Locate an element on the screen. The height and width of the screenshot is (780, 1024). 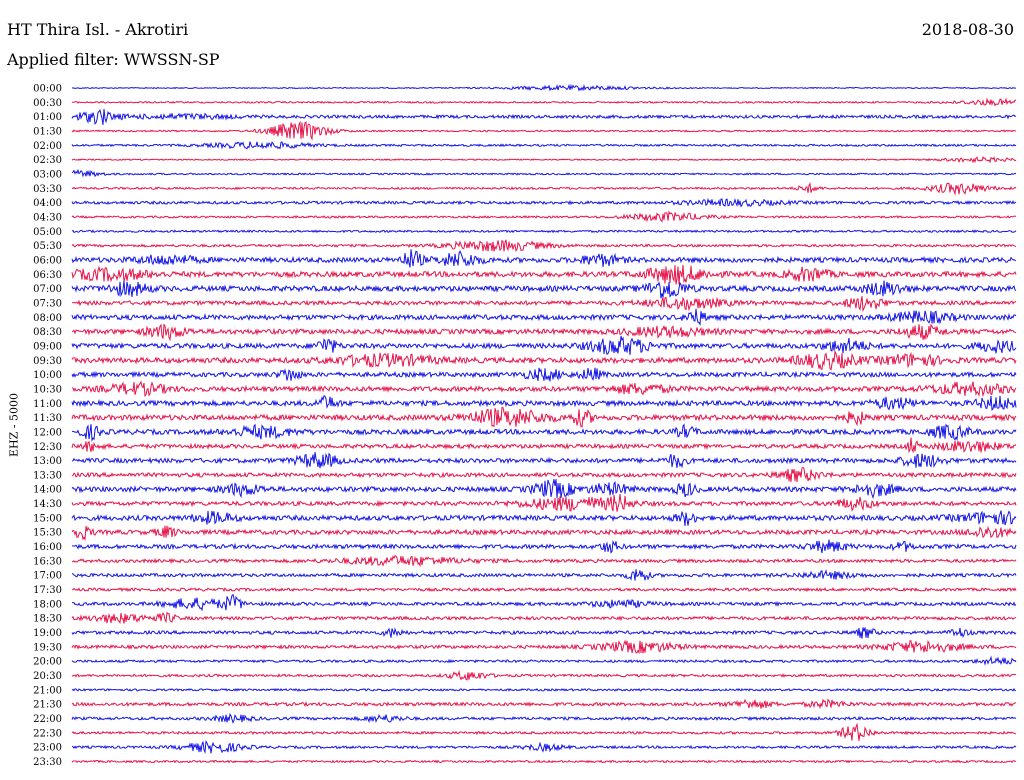
time-tick-label: 11:00 is located at coordinates (47, 404).